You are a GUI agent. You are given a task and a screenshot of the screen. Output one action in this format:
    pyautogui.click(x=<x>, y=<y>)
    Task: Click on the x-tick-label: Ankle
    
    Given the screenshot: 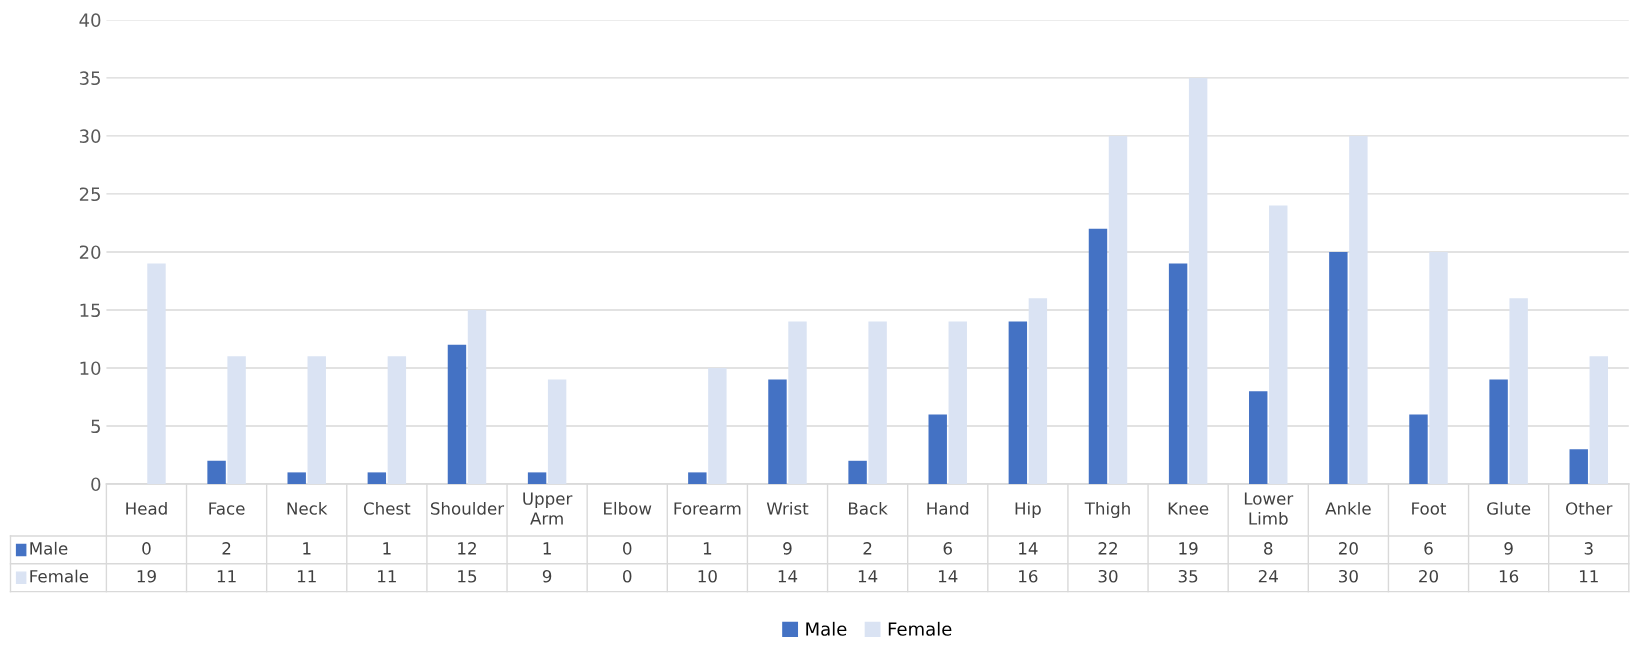 What is the action you would take?
    pyautogui.click(x=1348, y=508)
    